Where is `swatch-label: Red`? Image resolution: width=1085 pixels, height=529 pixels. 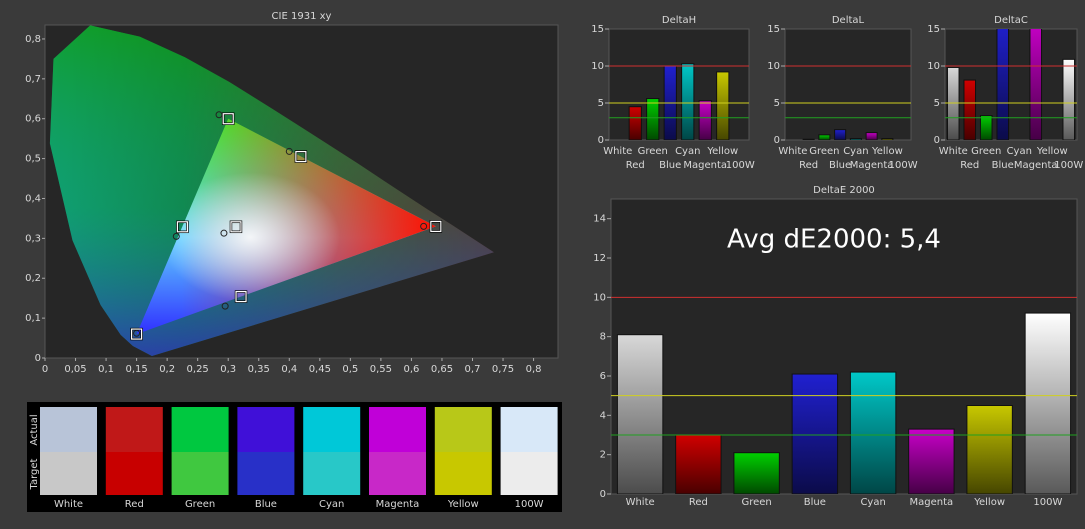 swatch-label: Red is located at coordinates (134, 504).